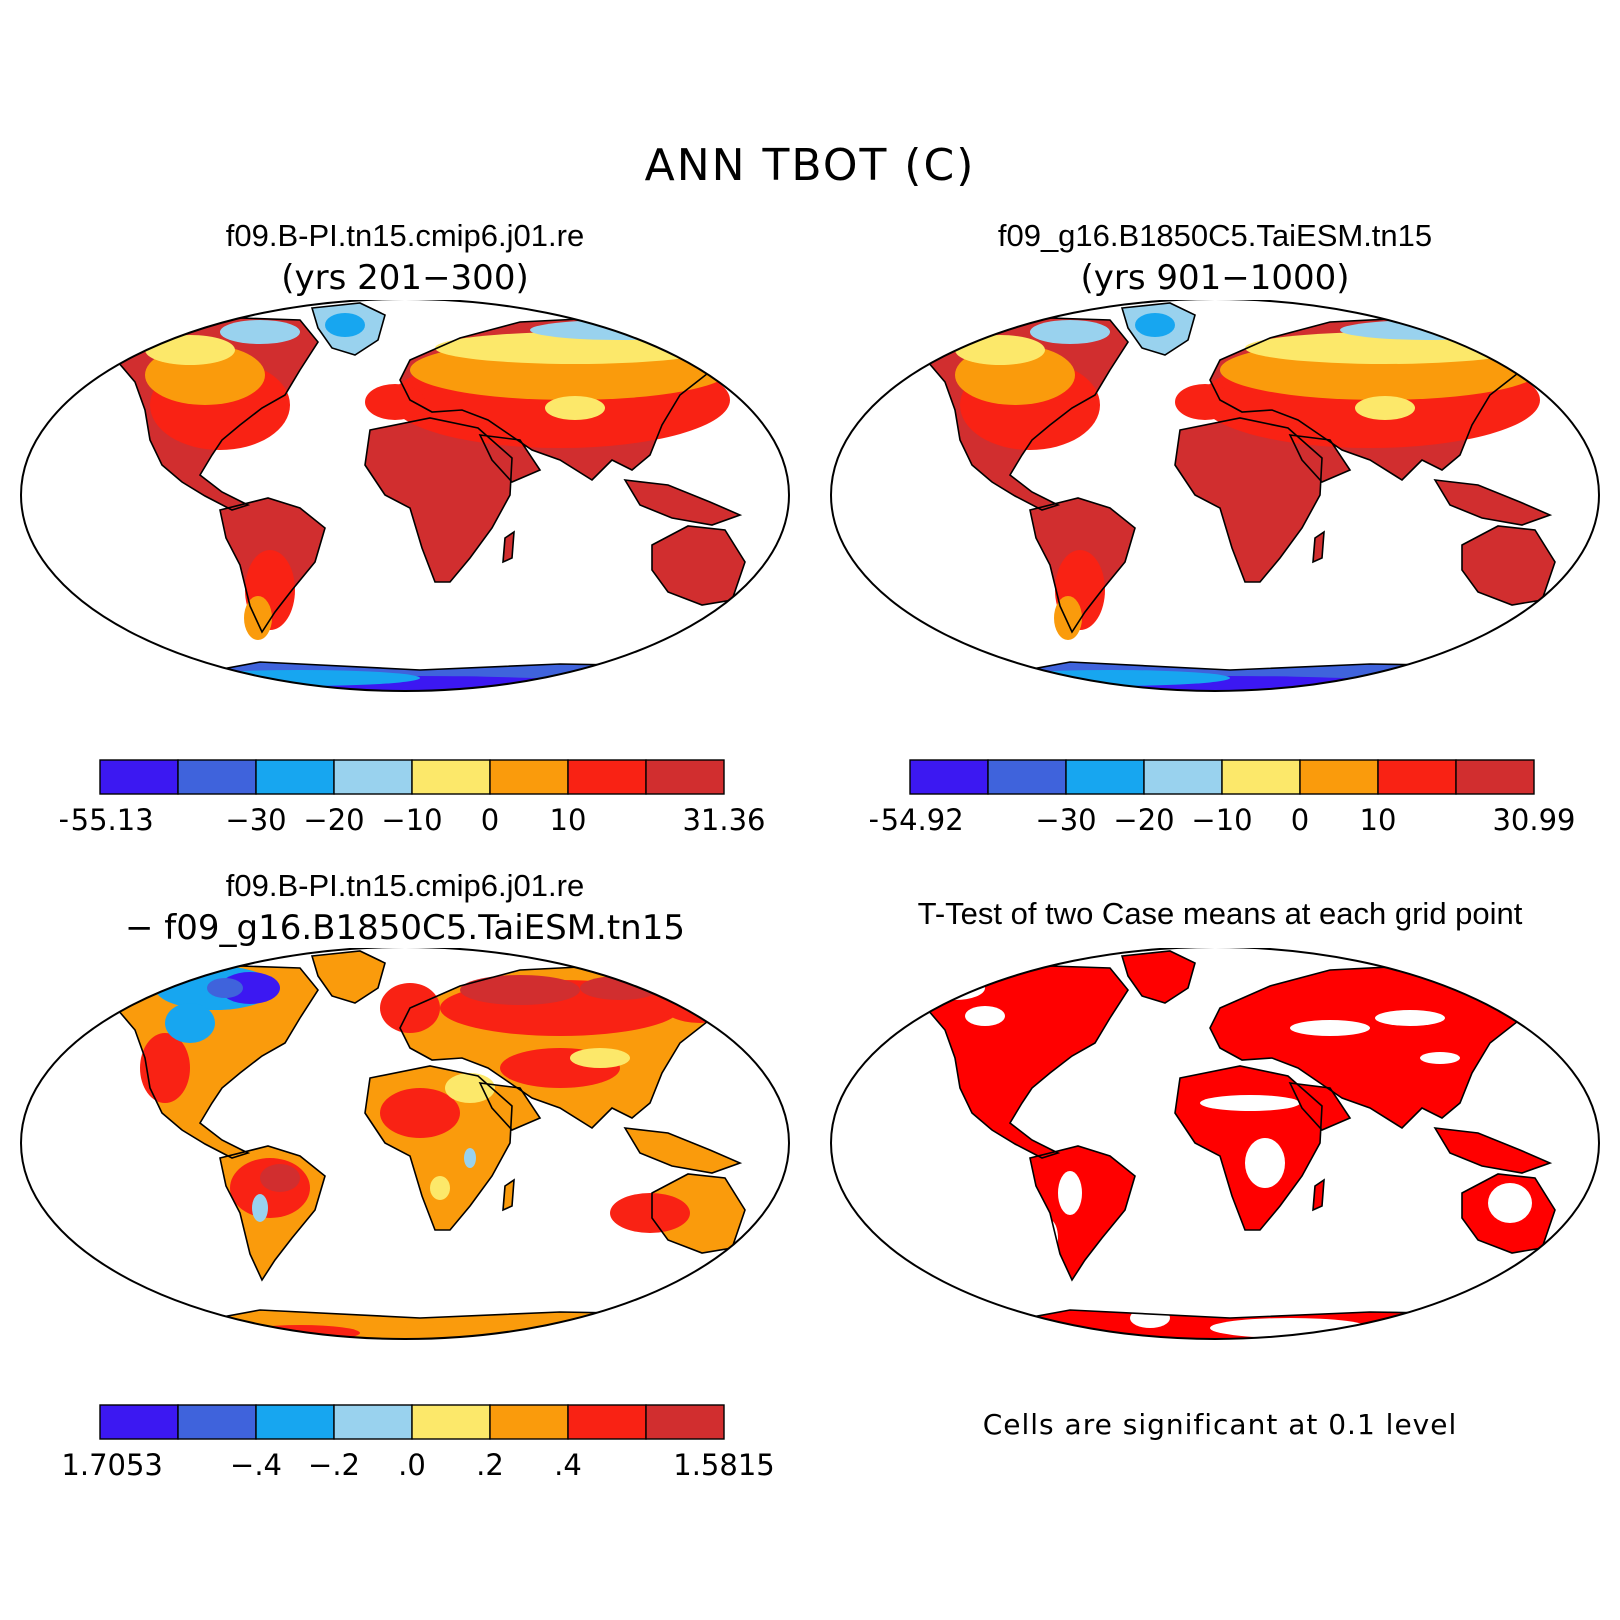 This screenshot has height=1620, width=1620. What do you see at coordinates (810, 165) in the screenshot?
I see `figure-title: ANN TBOT (C)` at bounding box center [810, 165].